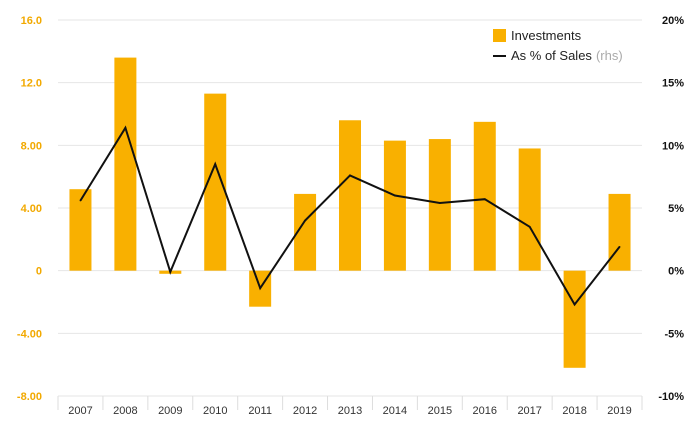 The height and width of the screenshot is (438, 700). I want to click on line-point-2019, so click(619, 246).